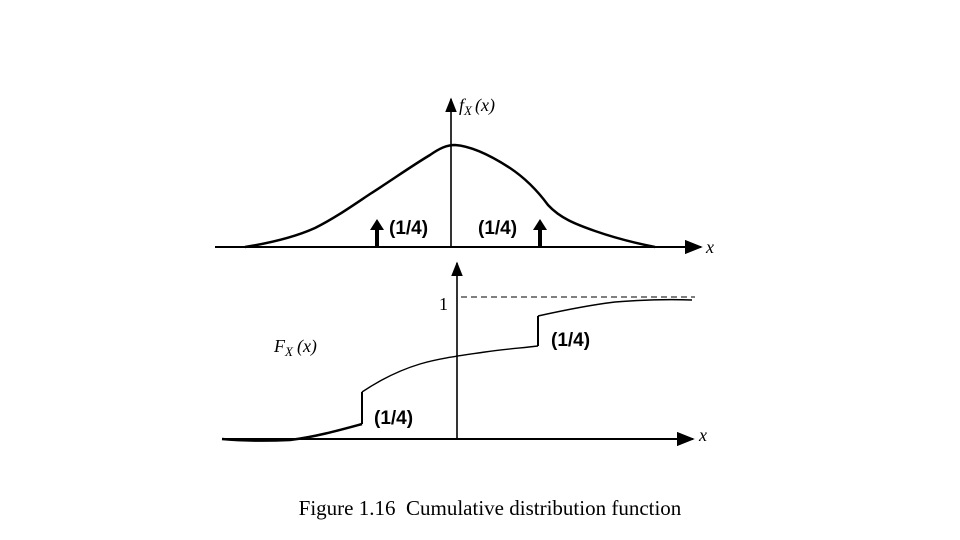 The image size is (960, 540). I want to click on pdf-y-axis-label: fX (x), so click(477, 106).